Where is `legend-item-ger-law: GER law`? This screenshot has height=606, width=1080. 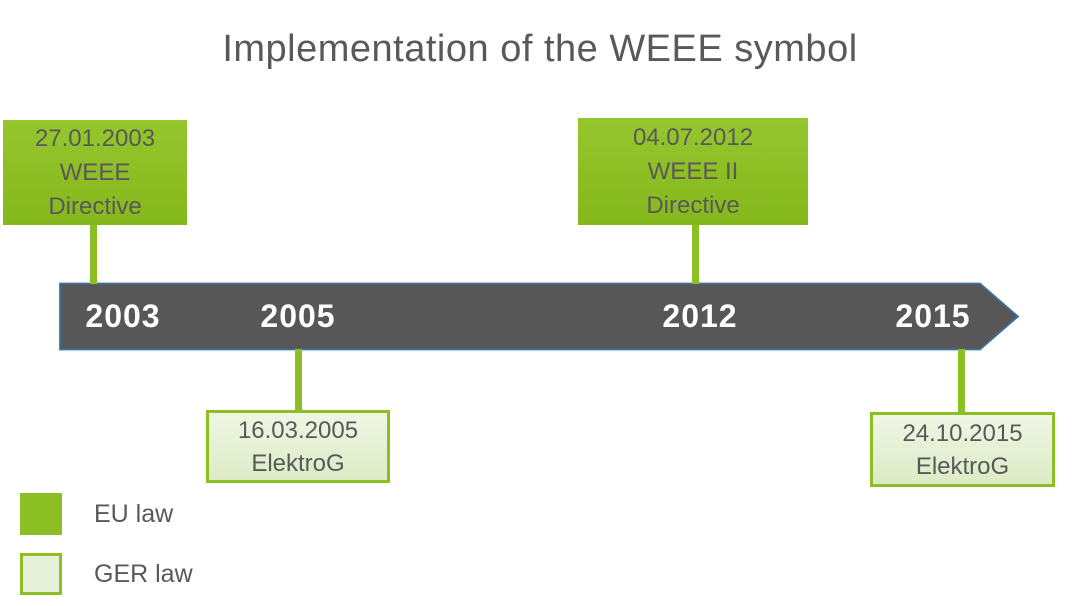 legend-item-ger-law: GER law is located at coordinates (106, 574).